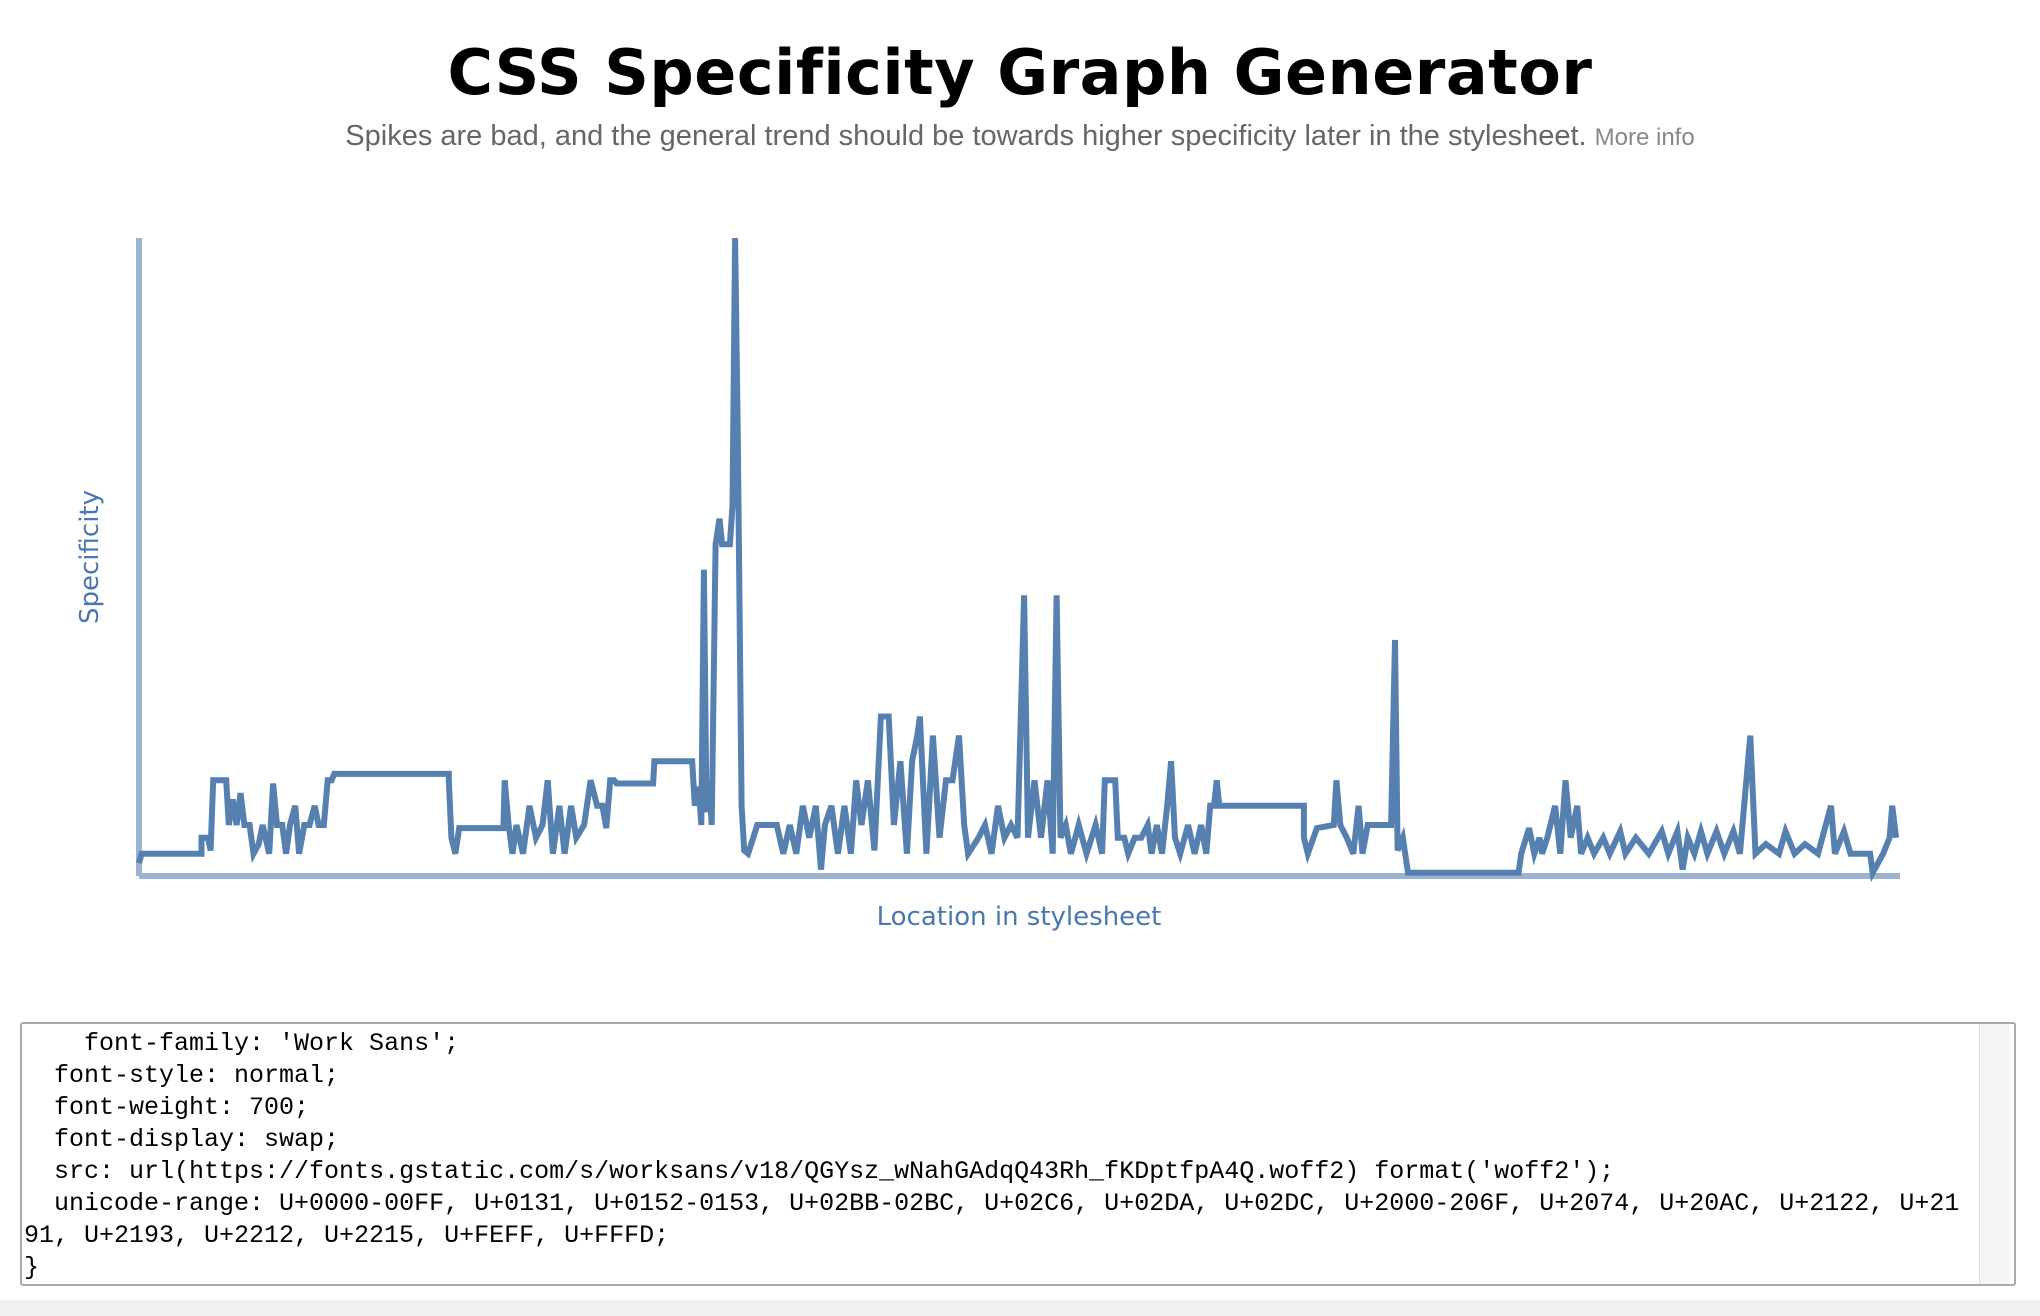  What do you see at coordinates (1020, 1308) in the screenshot?
I see `bottom-bar` at bounding box center [1020, 1308].